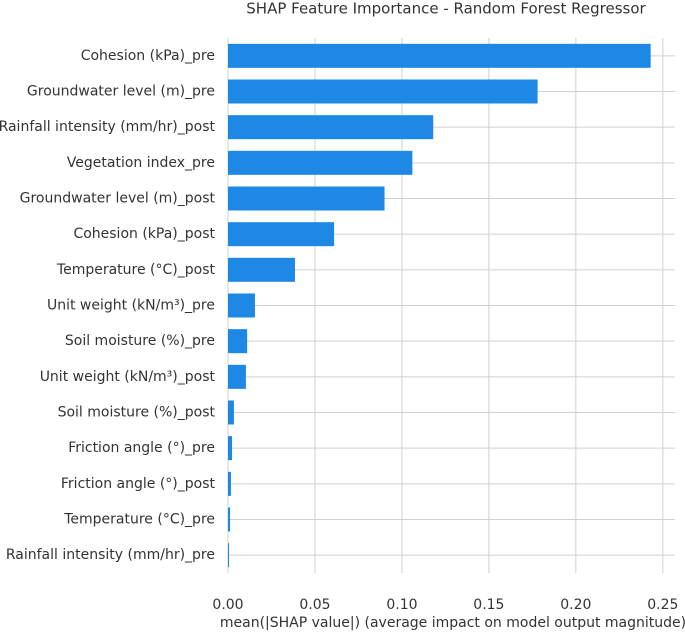 The width and height of the screenshot is (685, 635). Describe the element at coordinates (107, 127) in the screenshot. I see `y-tick-label: Rainfall intensity (mm/hr)_post` at that location.